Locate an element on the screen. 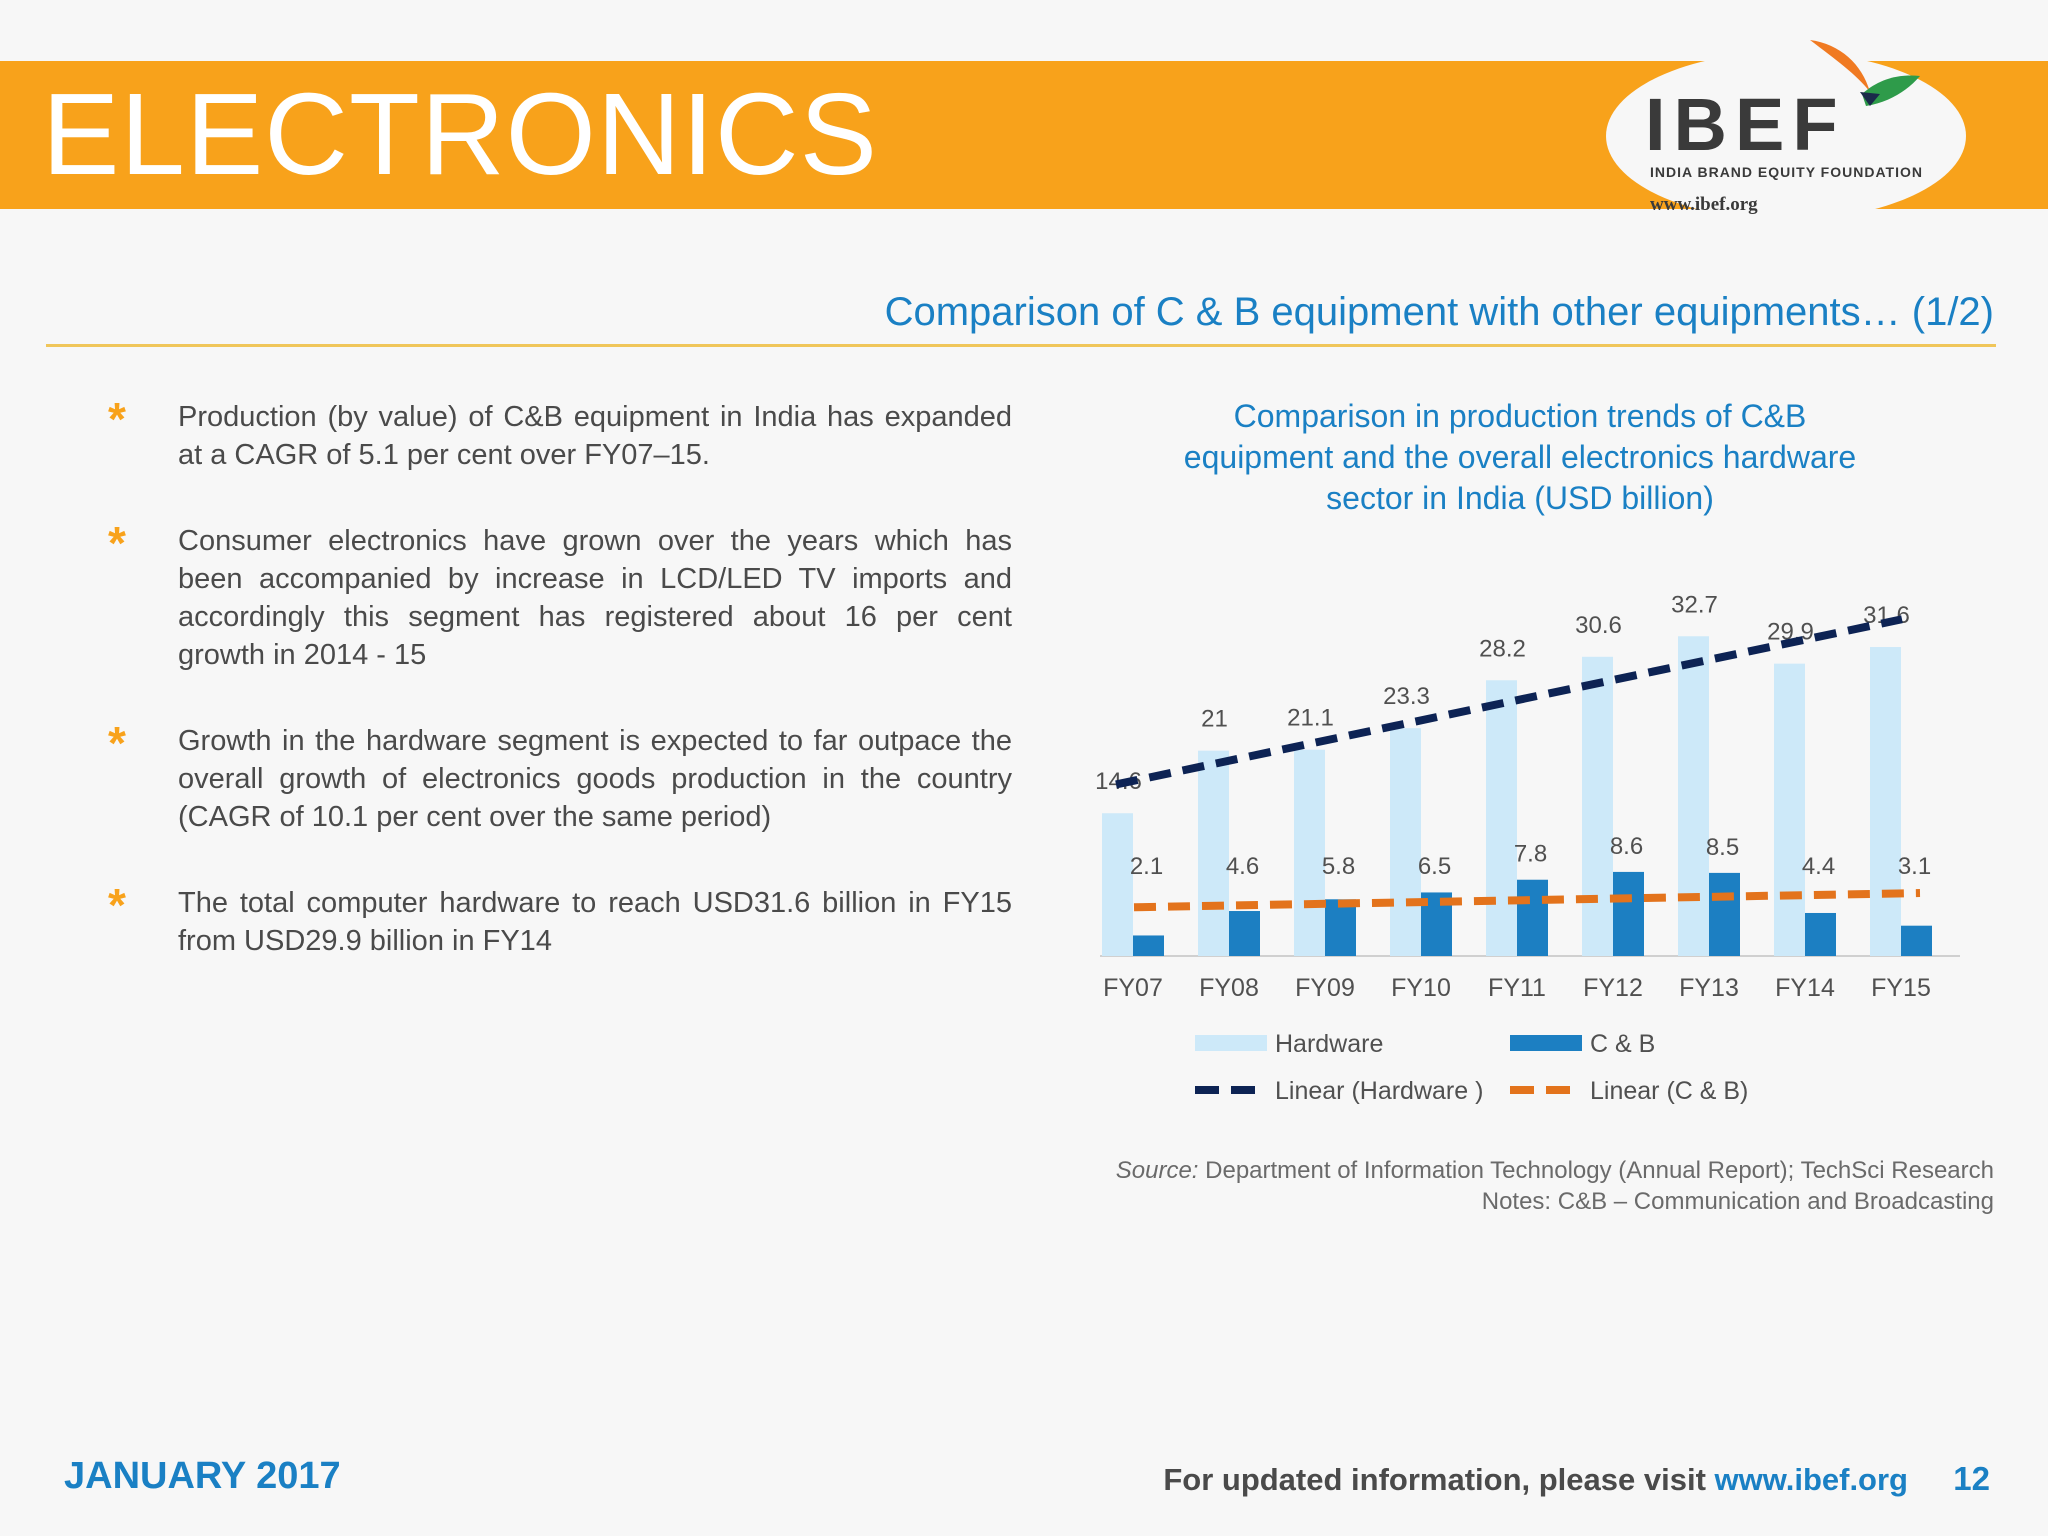  x-tick-label: FY08 is located at coordinates (1229, 988).